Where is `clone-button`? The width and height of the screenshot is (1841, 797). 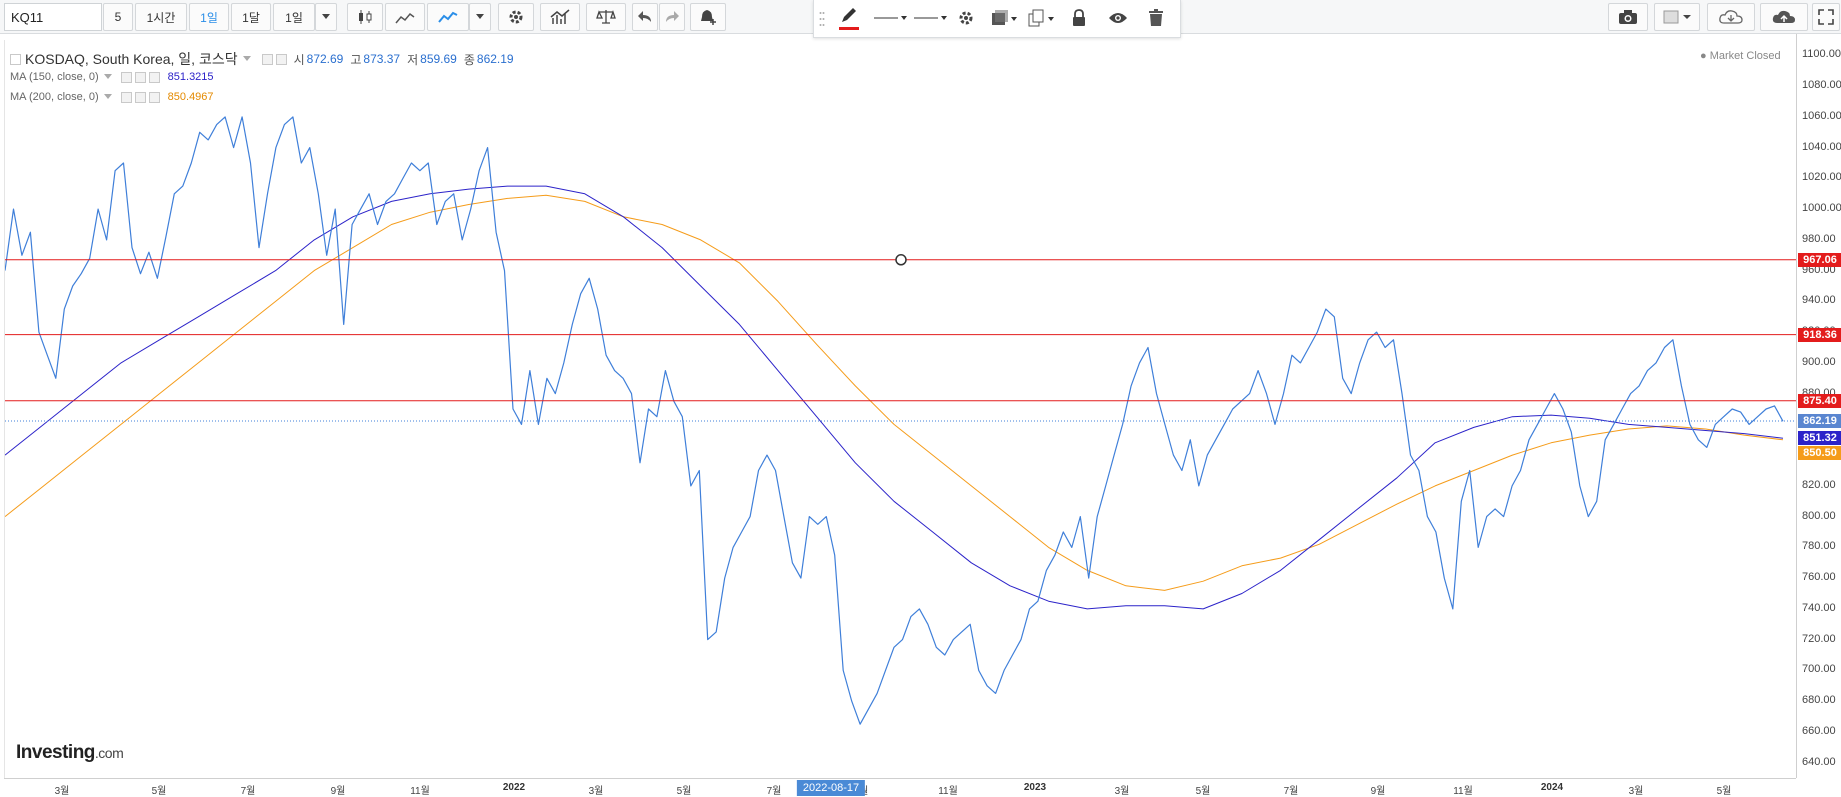 clone-button is located at coordinates (1041, 18).